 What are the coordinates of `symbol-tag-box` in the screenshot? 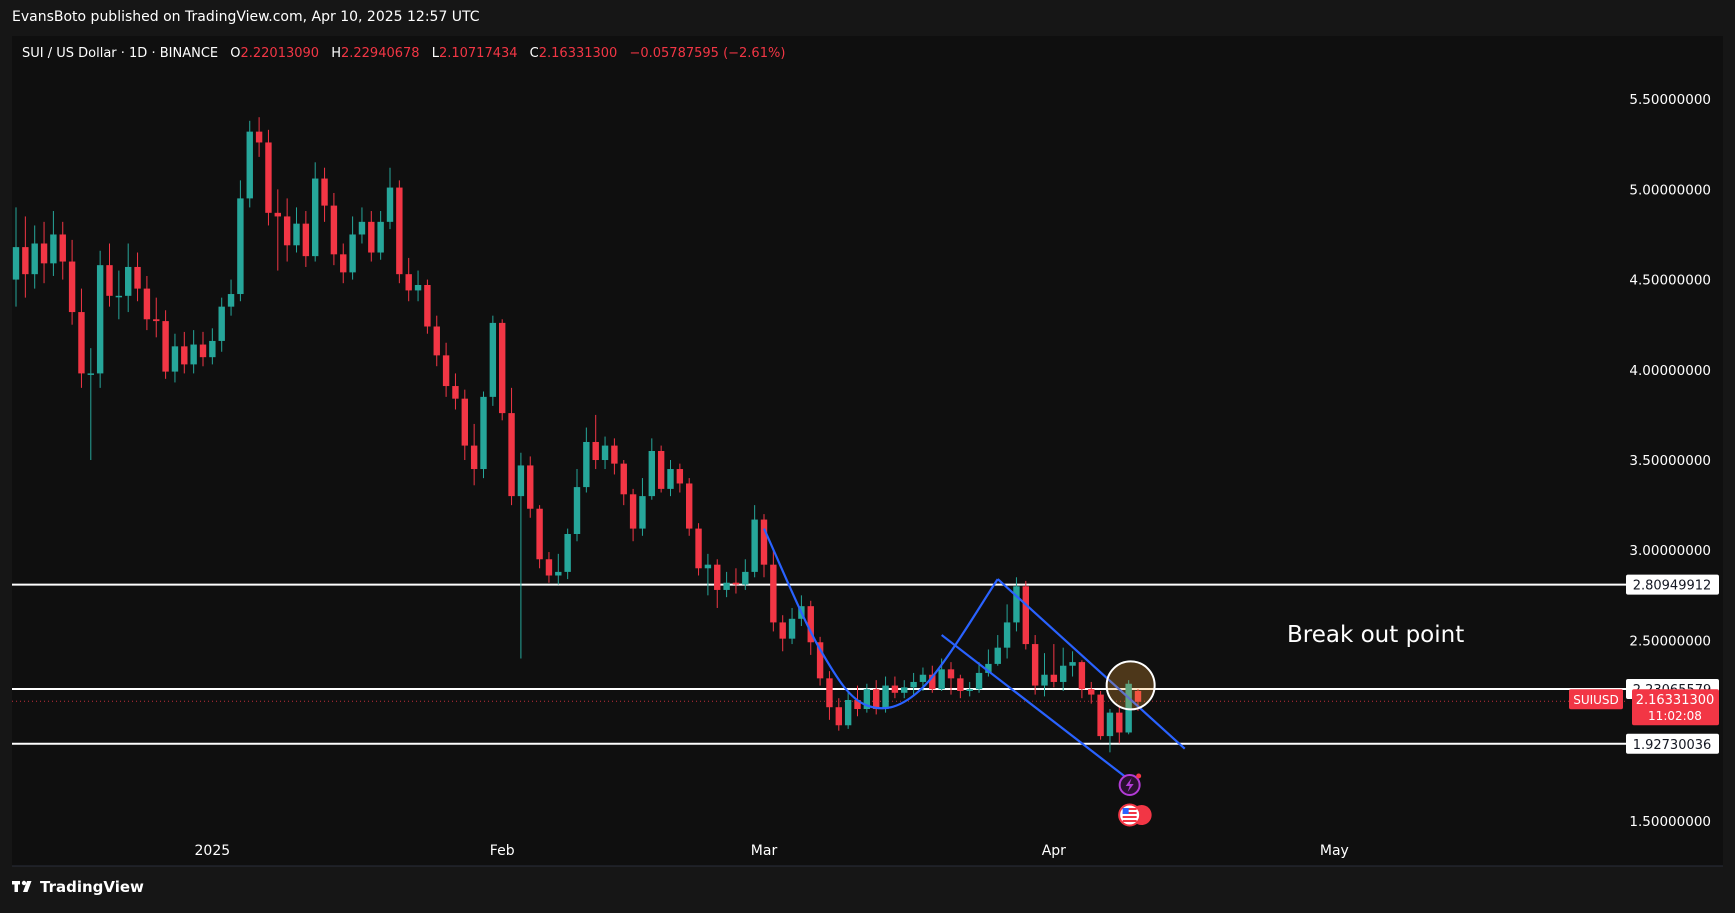 It's located at (1596, 699).